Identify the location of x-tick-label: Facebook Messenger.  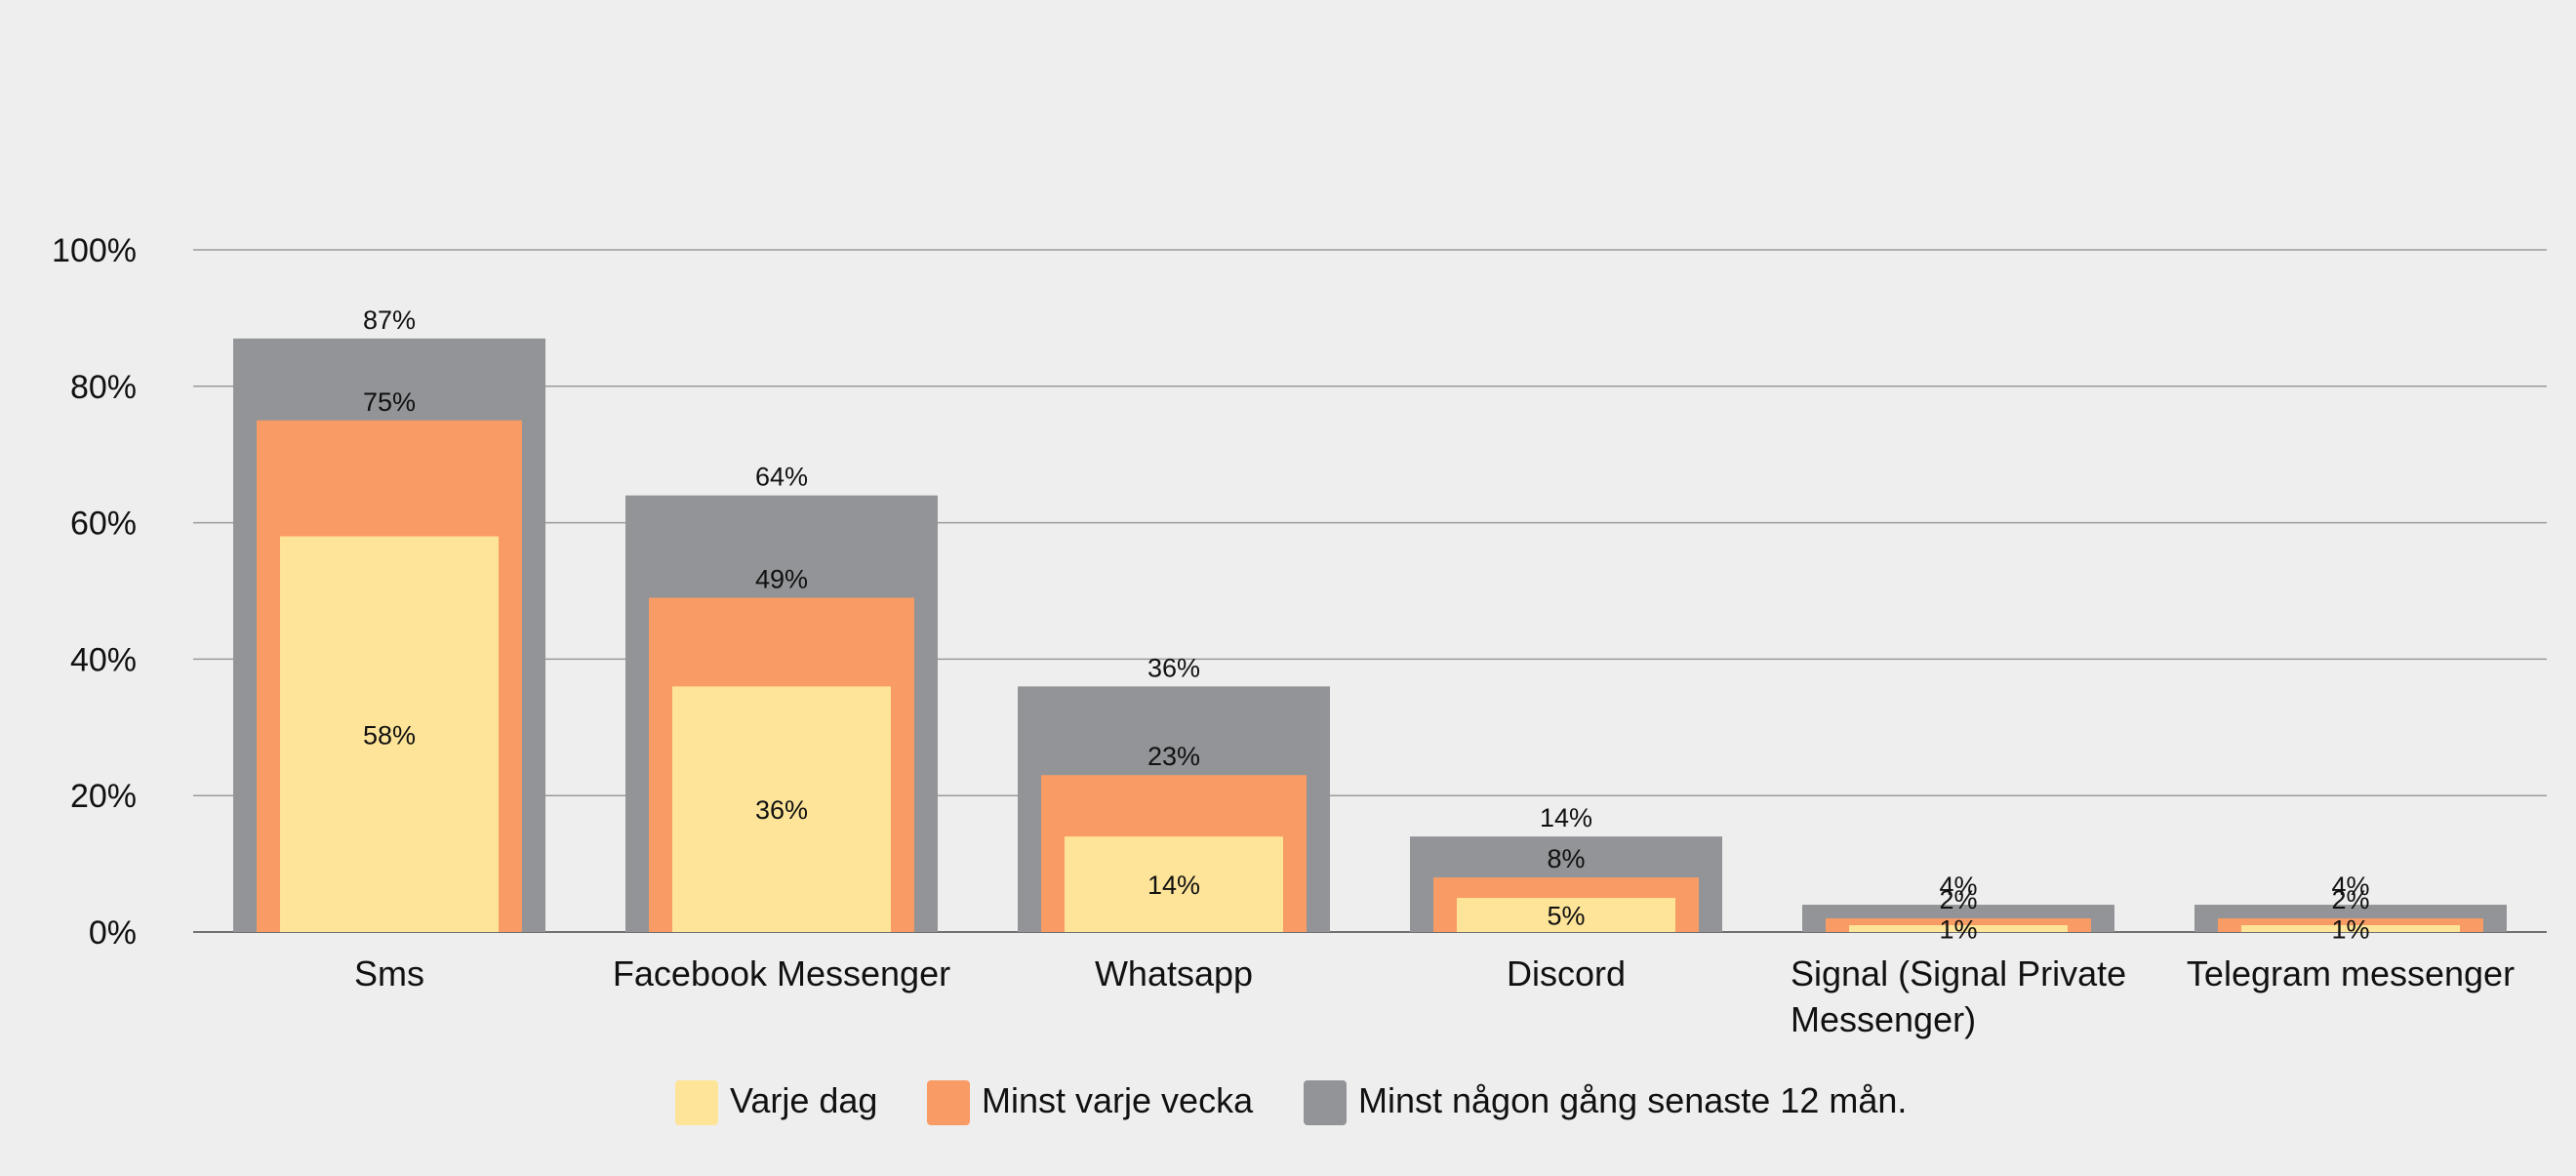
(781, 973).